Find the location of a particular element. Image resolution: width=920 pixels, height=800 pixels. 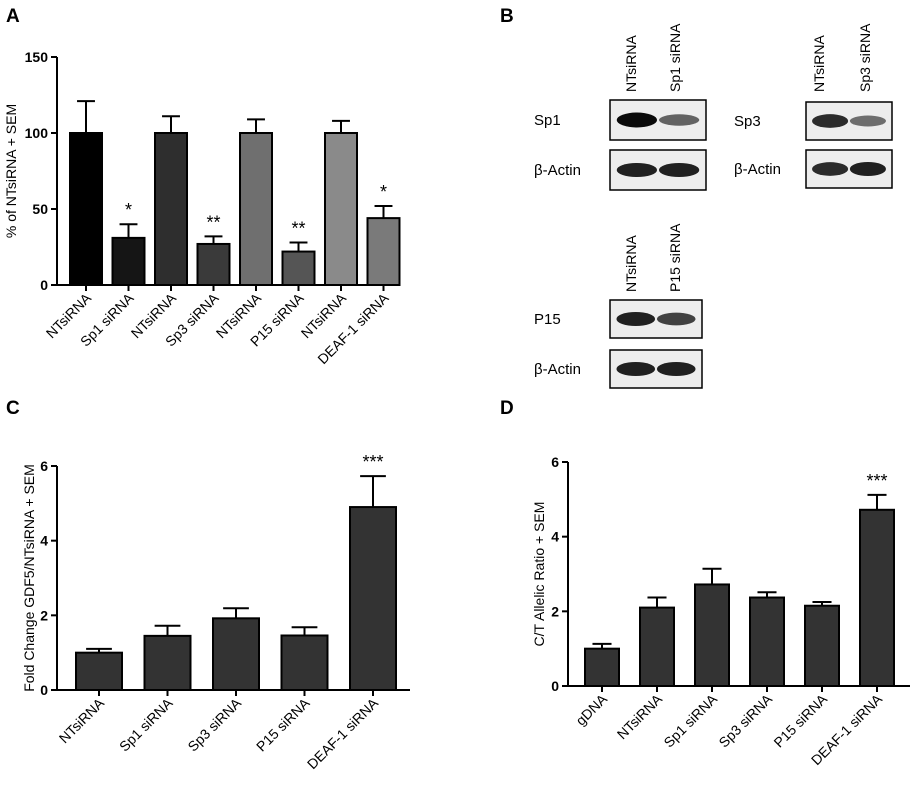

y-axis-label: C/T Allelic Ratio + SEM is located at coordinates (539, 574).